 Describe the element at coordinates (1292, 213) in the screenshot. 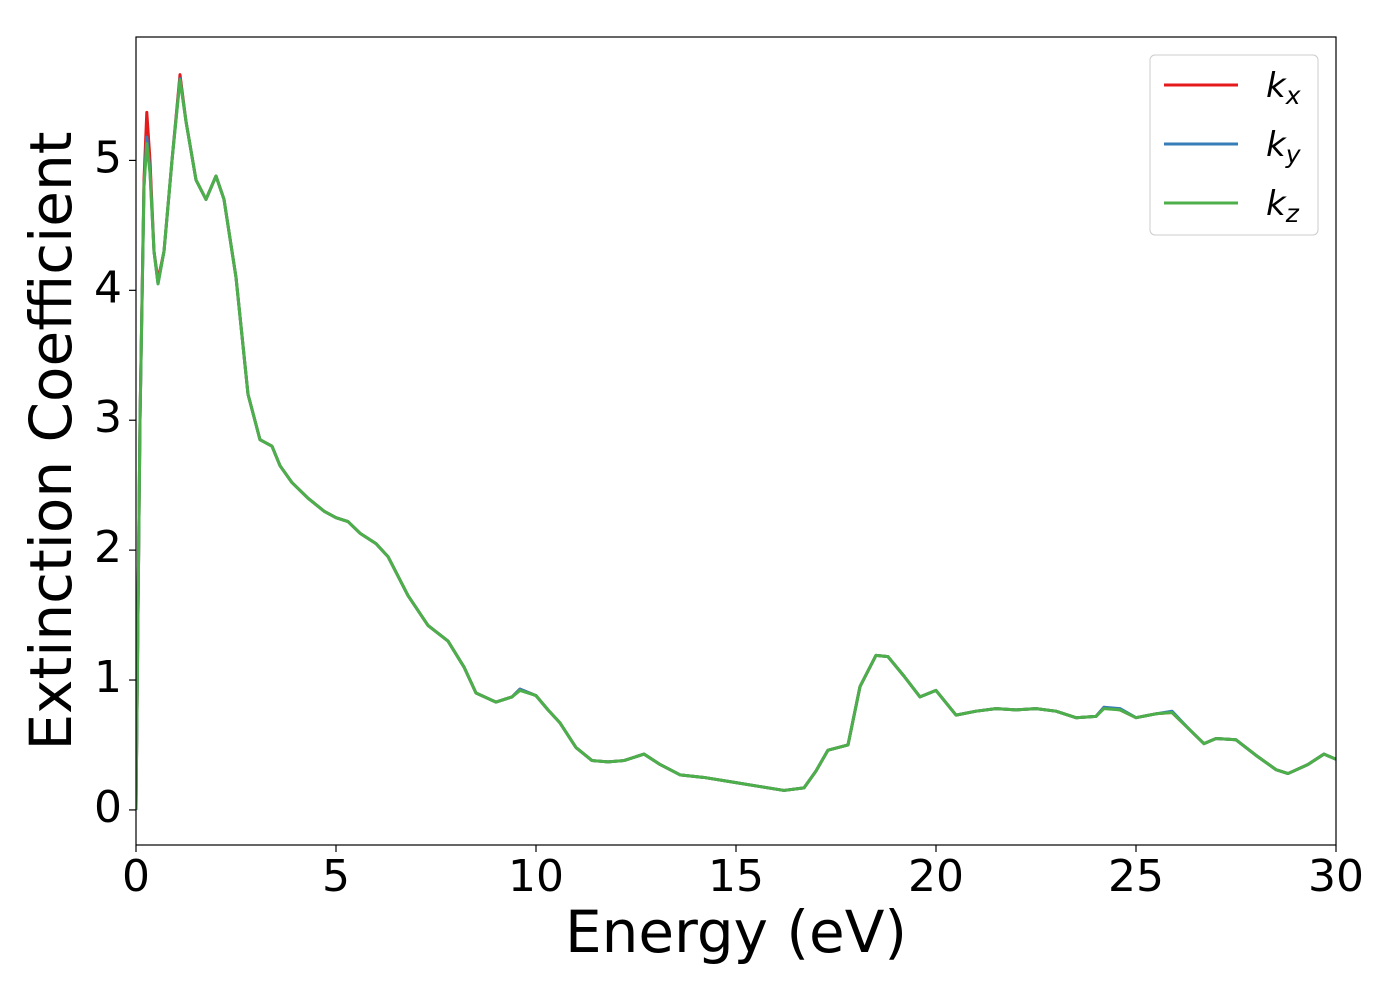

I see `legend-subscript: z` at that location.